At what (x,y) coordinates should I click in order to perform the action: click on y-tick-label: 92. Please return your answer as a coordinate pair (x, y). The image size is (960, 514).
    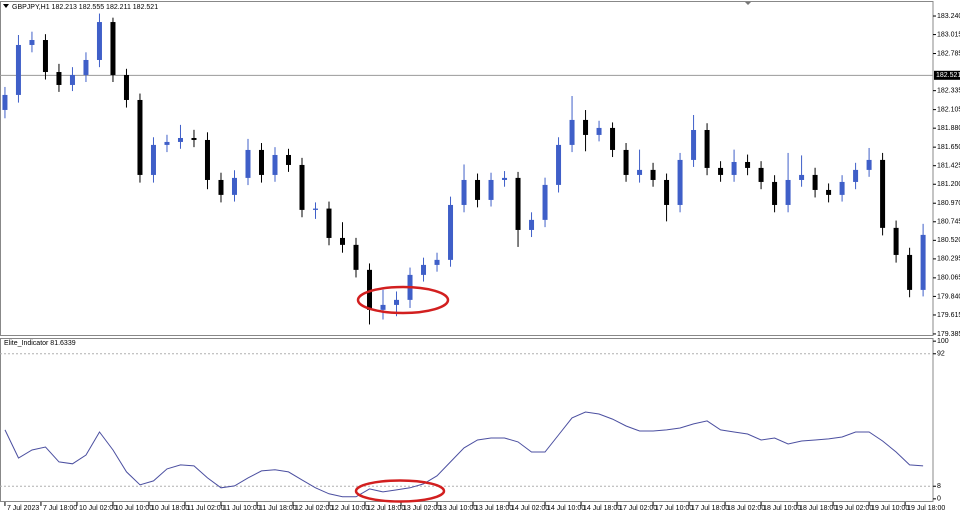
    Looking at the image, I should click on (941, 354).